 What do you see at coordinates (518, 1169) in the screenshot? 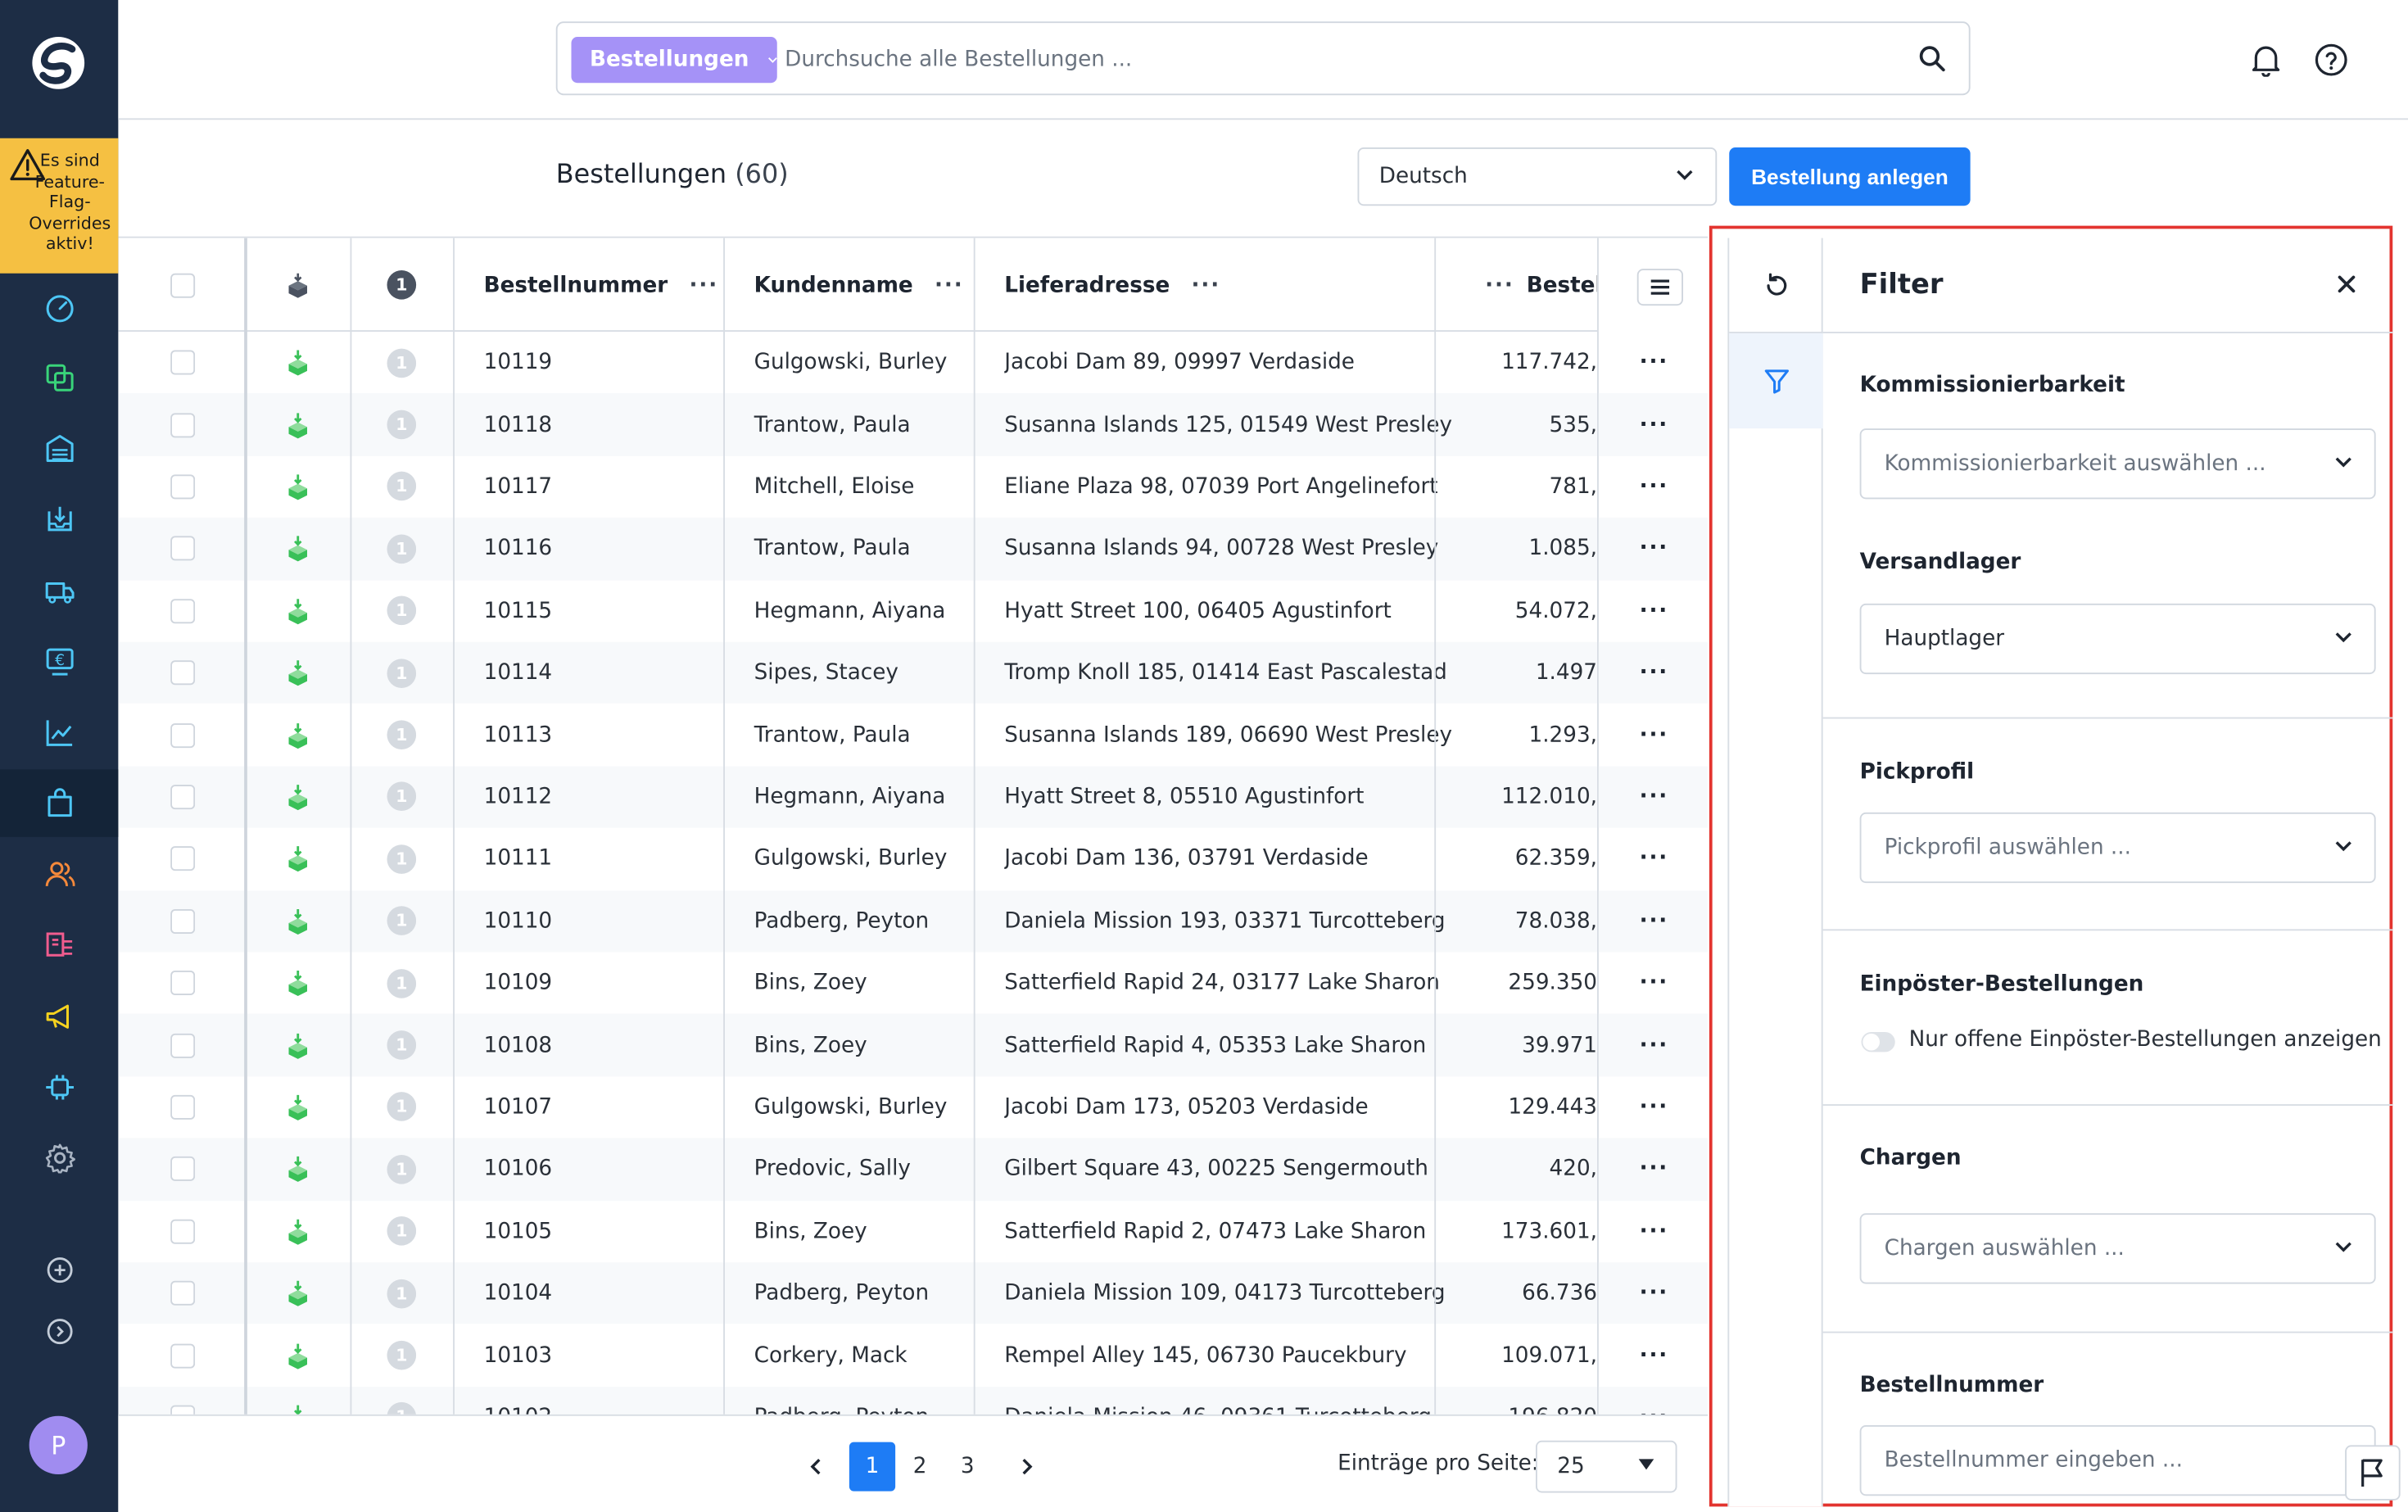
I see `order-number-cell: 10106` at bounding box center [518, 1169].